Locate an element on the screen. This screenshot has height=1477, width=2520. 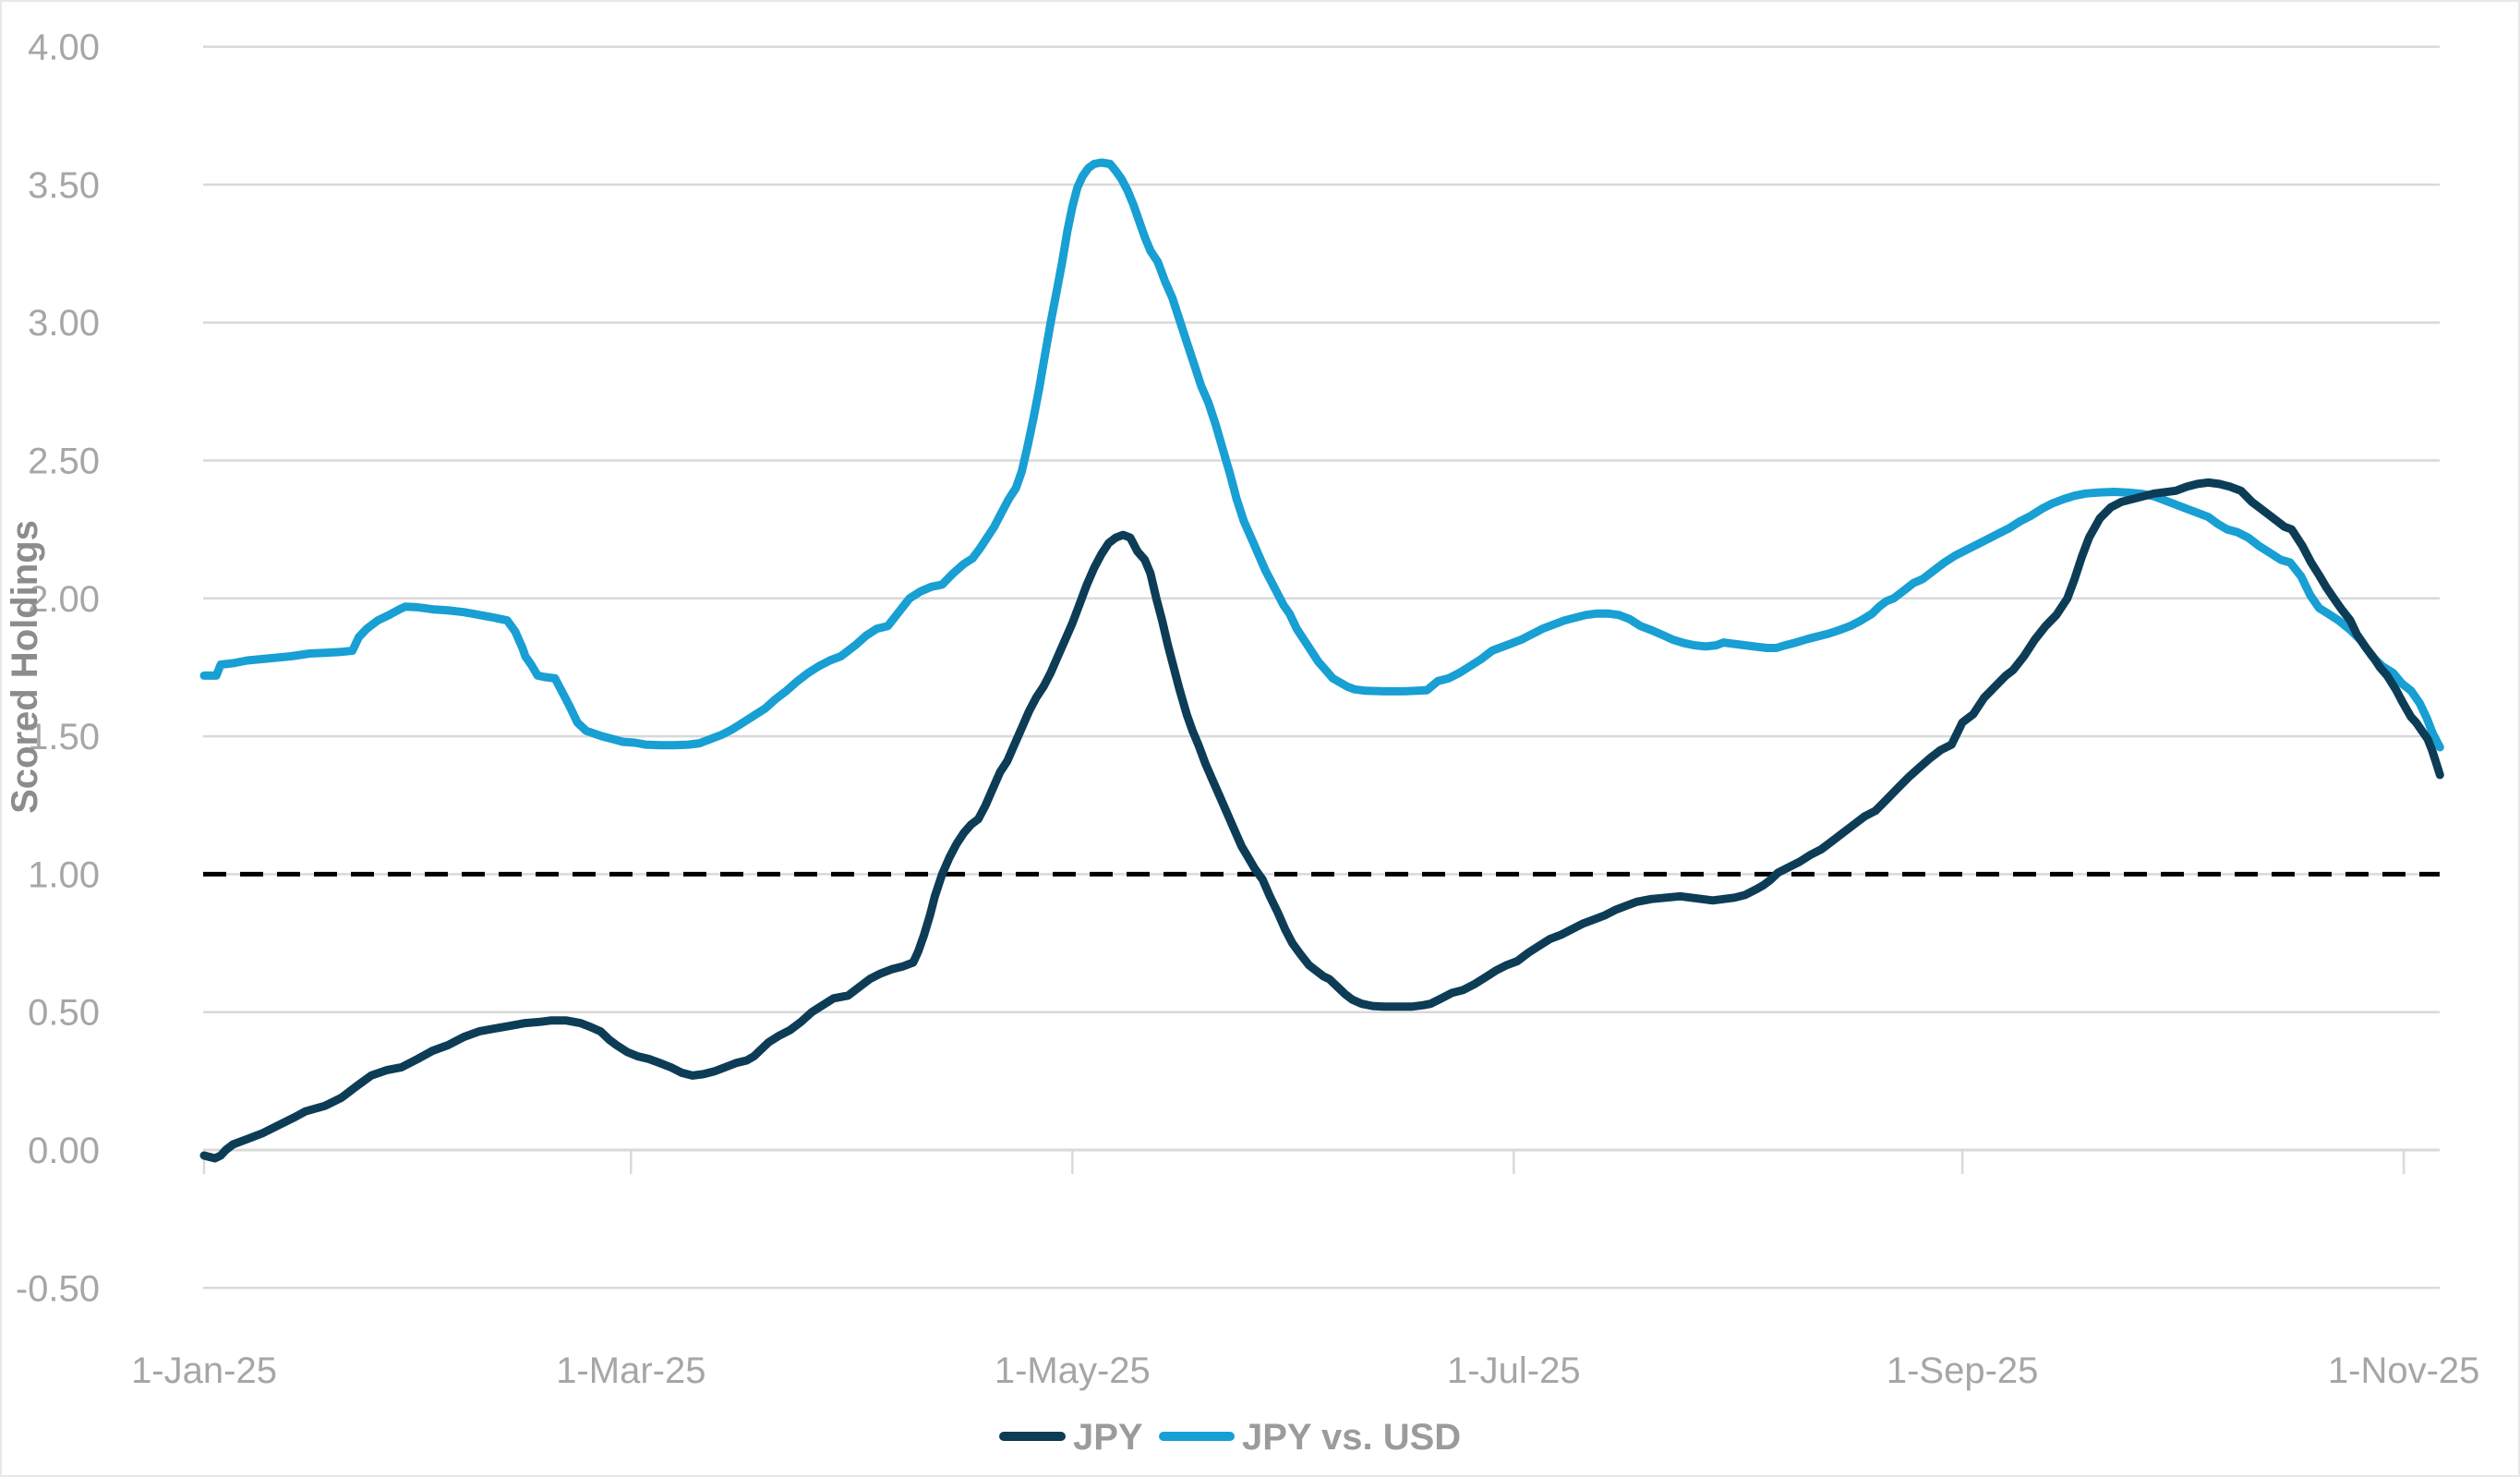
x-tick-label: 1-May-25 is located at coordinates (1073, 1370).